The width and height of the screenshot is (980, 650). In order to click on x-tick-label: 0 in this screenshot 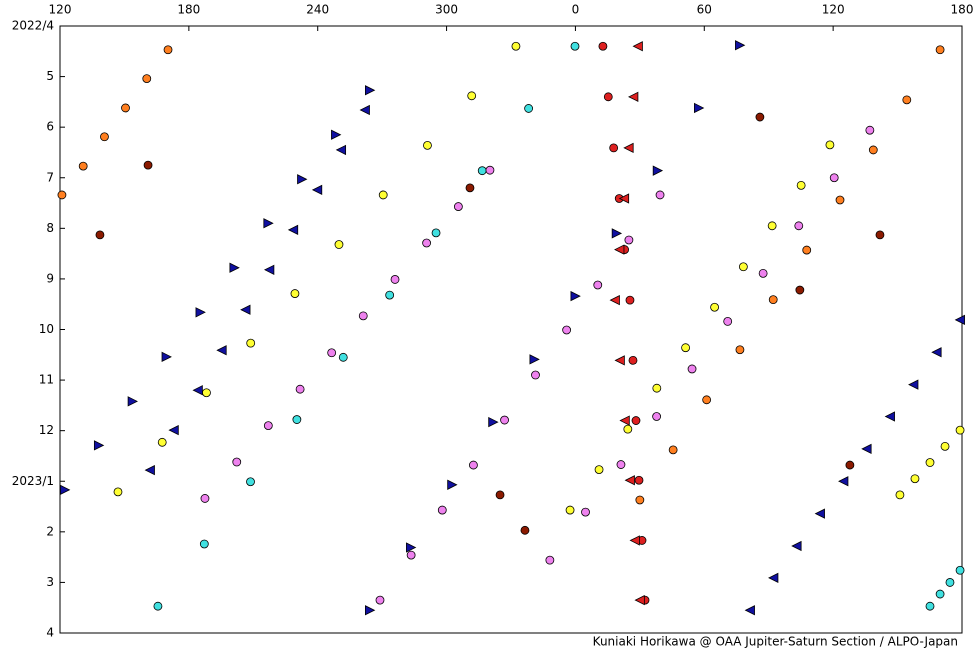, I will do `click(576, 10)`.